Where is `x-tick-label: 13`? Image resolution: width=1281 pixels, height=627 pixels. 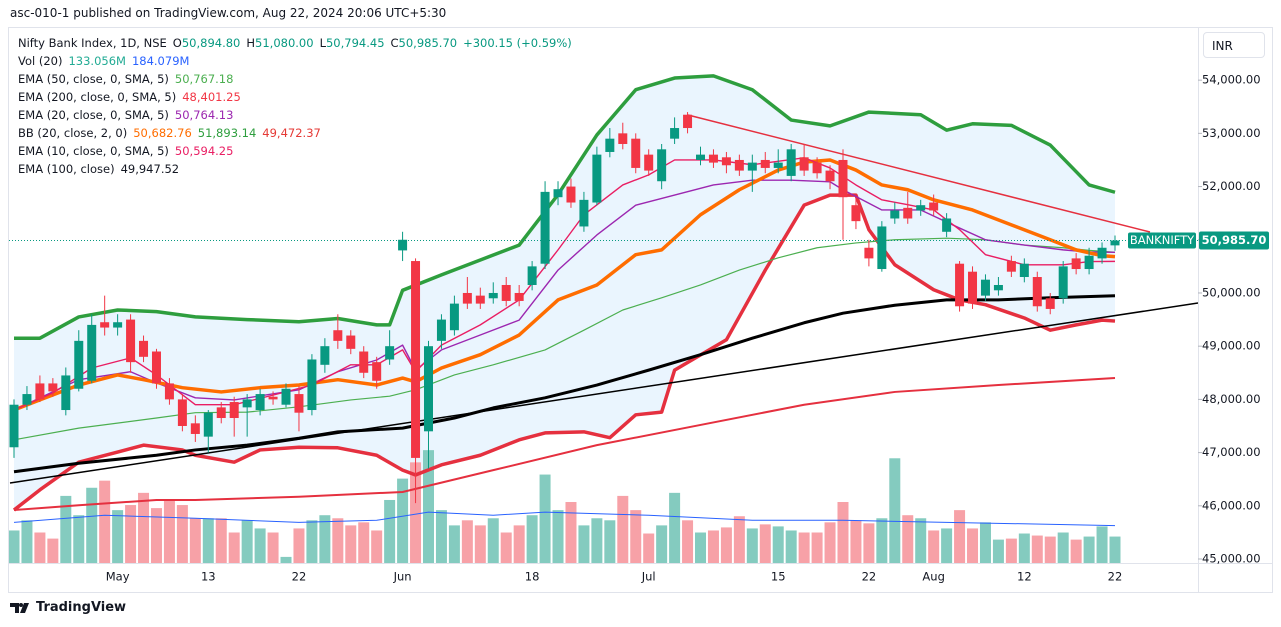
x-tick-label: 13 is located at coordinates (208, 577).